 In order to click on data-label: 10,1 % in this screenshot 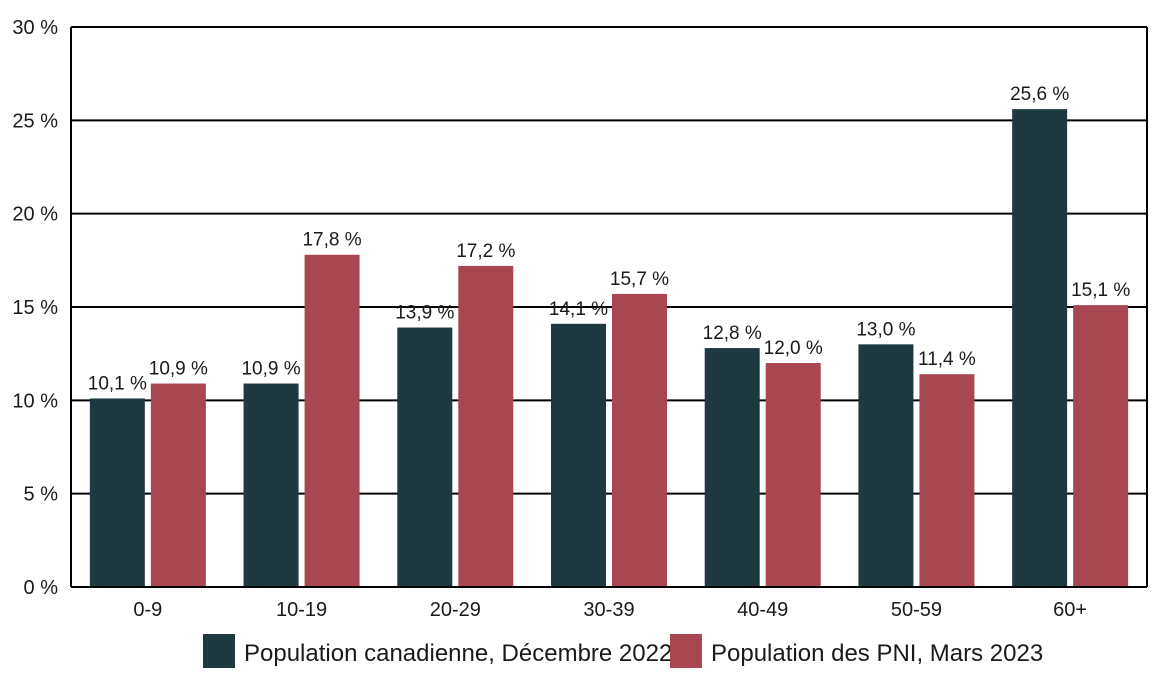, I will do `click(117, 383)`.